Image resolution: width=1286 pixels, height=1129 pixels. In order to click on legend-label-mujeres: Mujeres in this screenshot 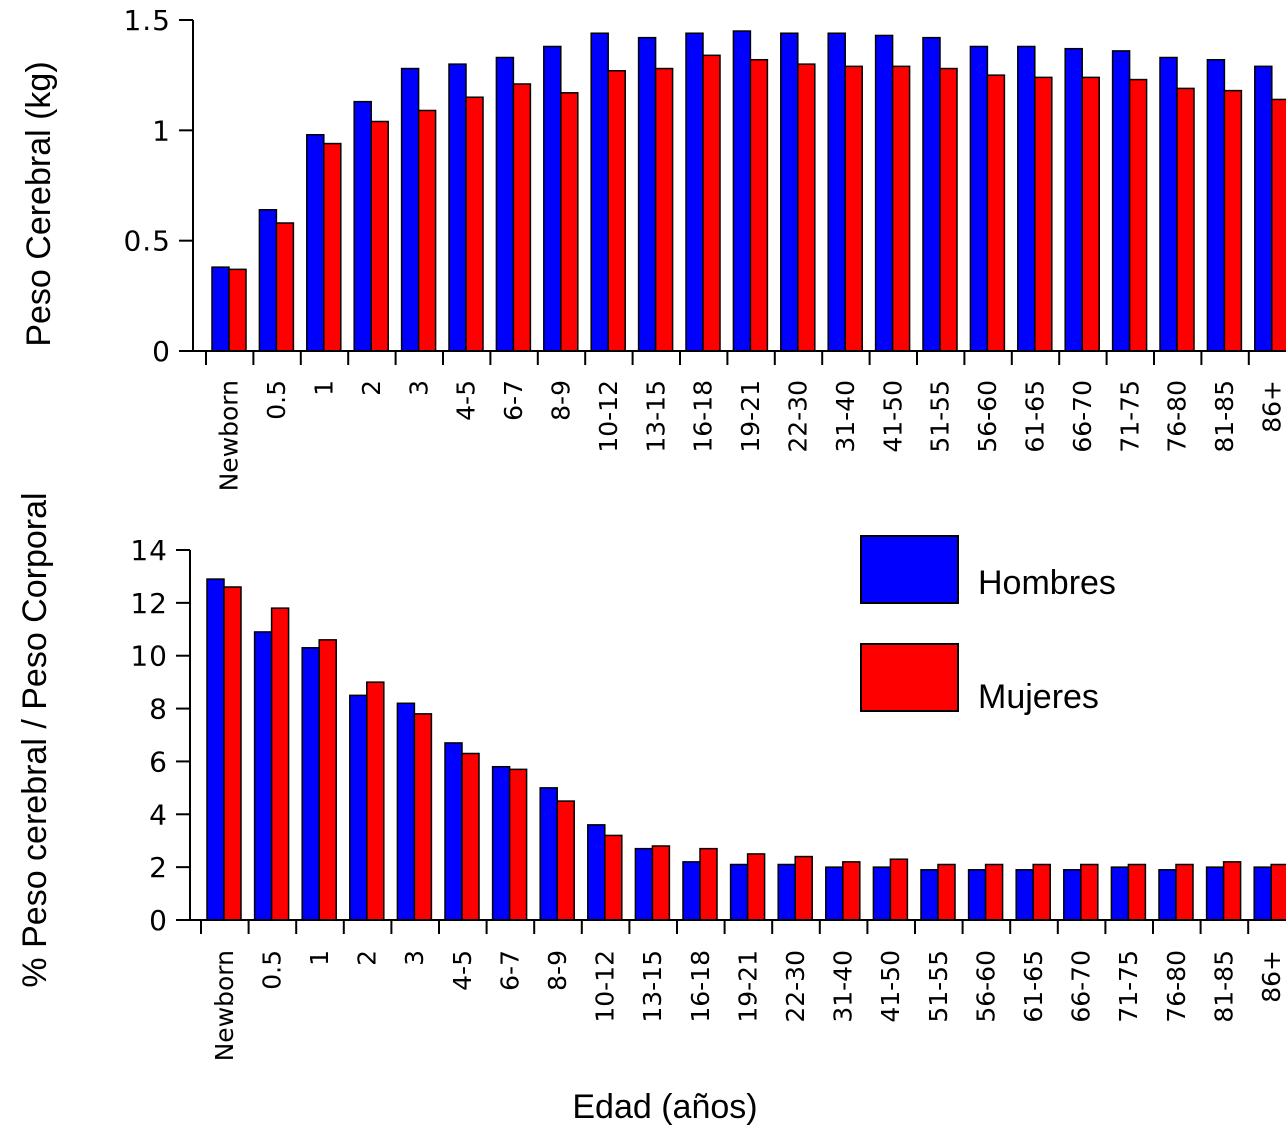, I will do `click(1038, 697)`.